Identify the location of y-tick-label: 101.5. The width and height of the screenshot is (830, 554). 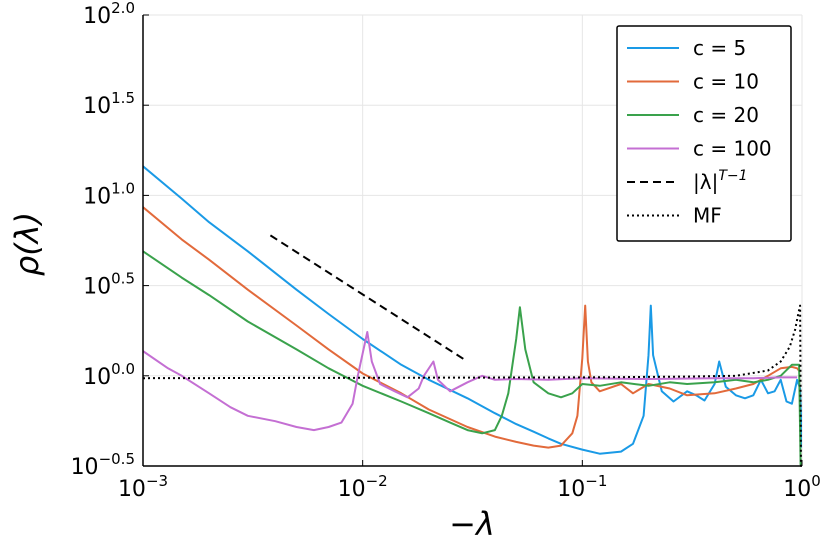
(109, 104).